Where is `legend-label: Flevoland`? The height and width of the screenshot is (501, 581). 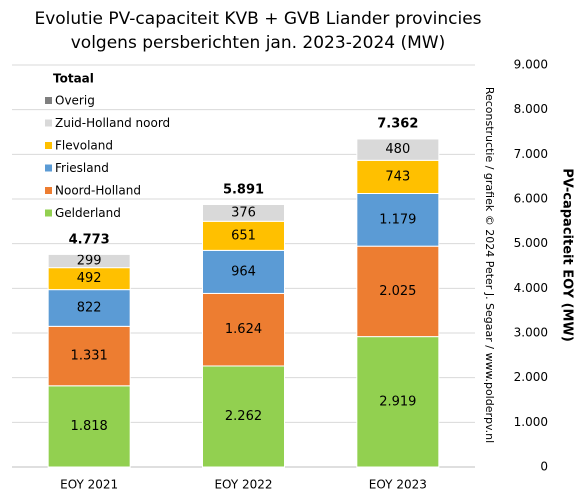 legend-label: Flevoland is located at coordinates (84, 146).